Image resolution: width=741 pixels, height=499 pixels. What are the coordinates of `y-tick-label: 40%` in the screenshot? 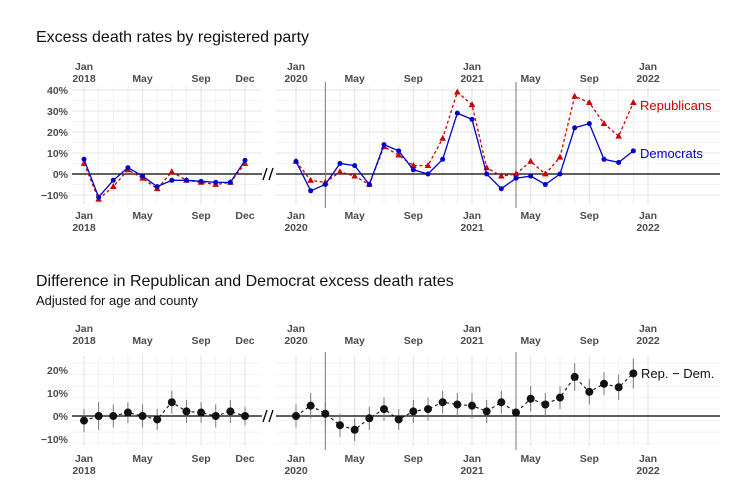 It's located at (58, 91).